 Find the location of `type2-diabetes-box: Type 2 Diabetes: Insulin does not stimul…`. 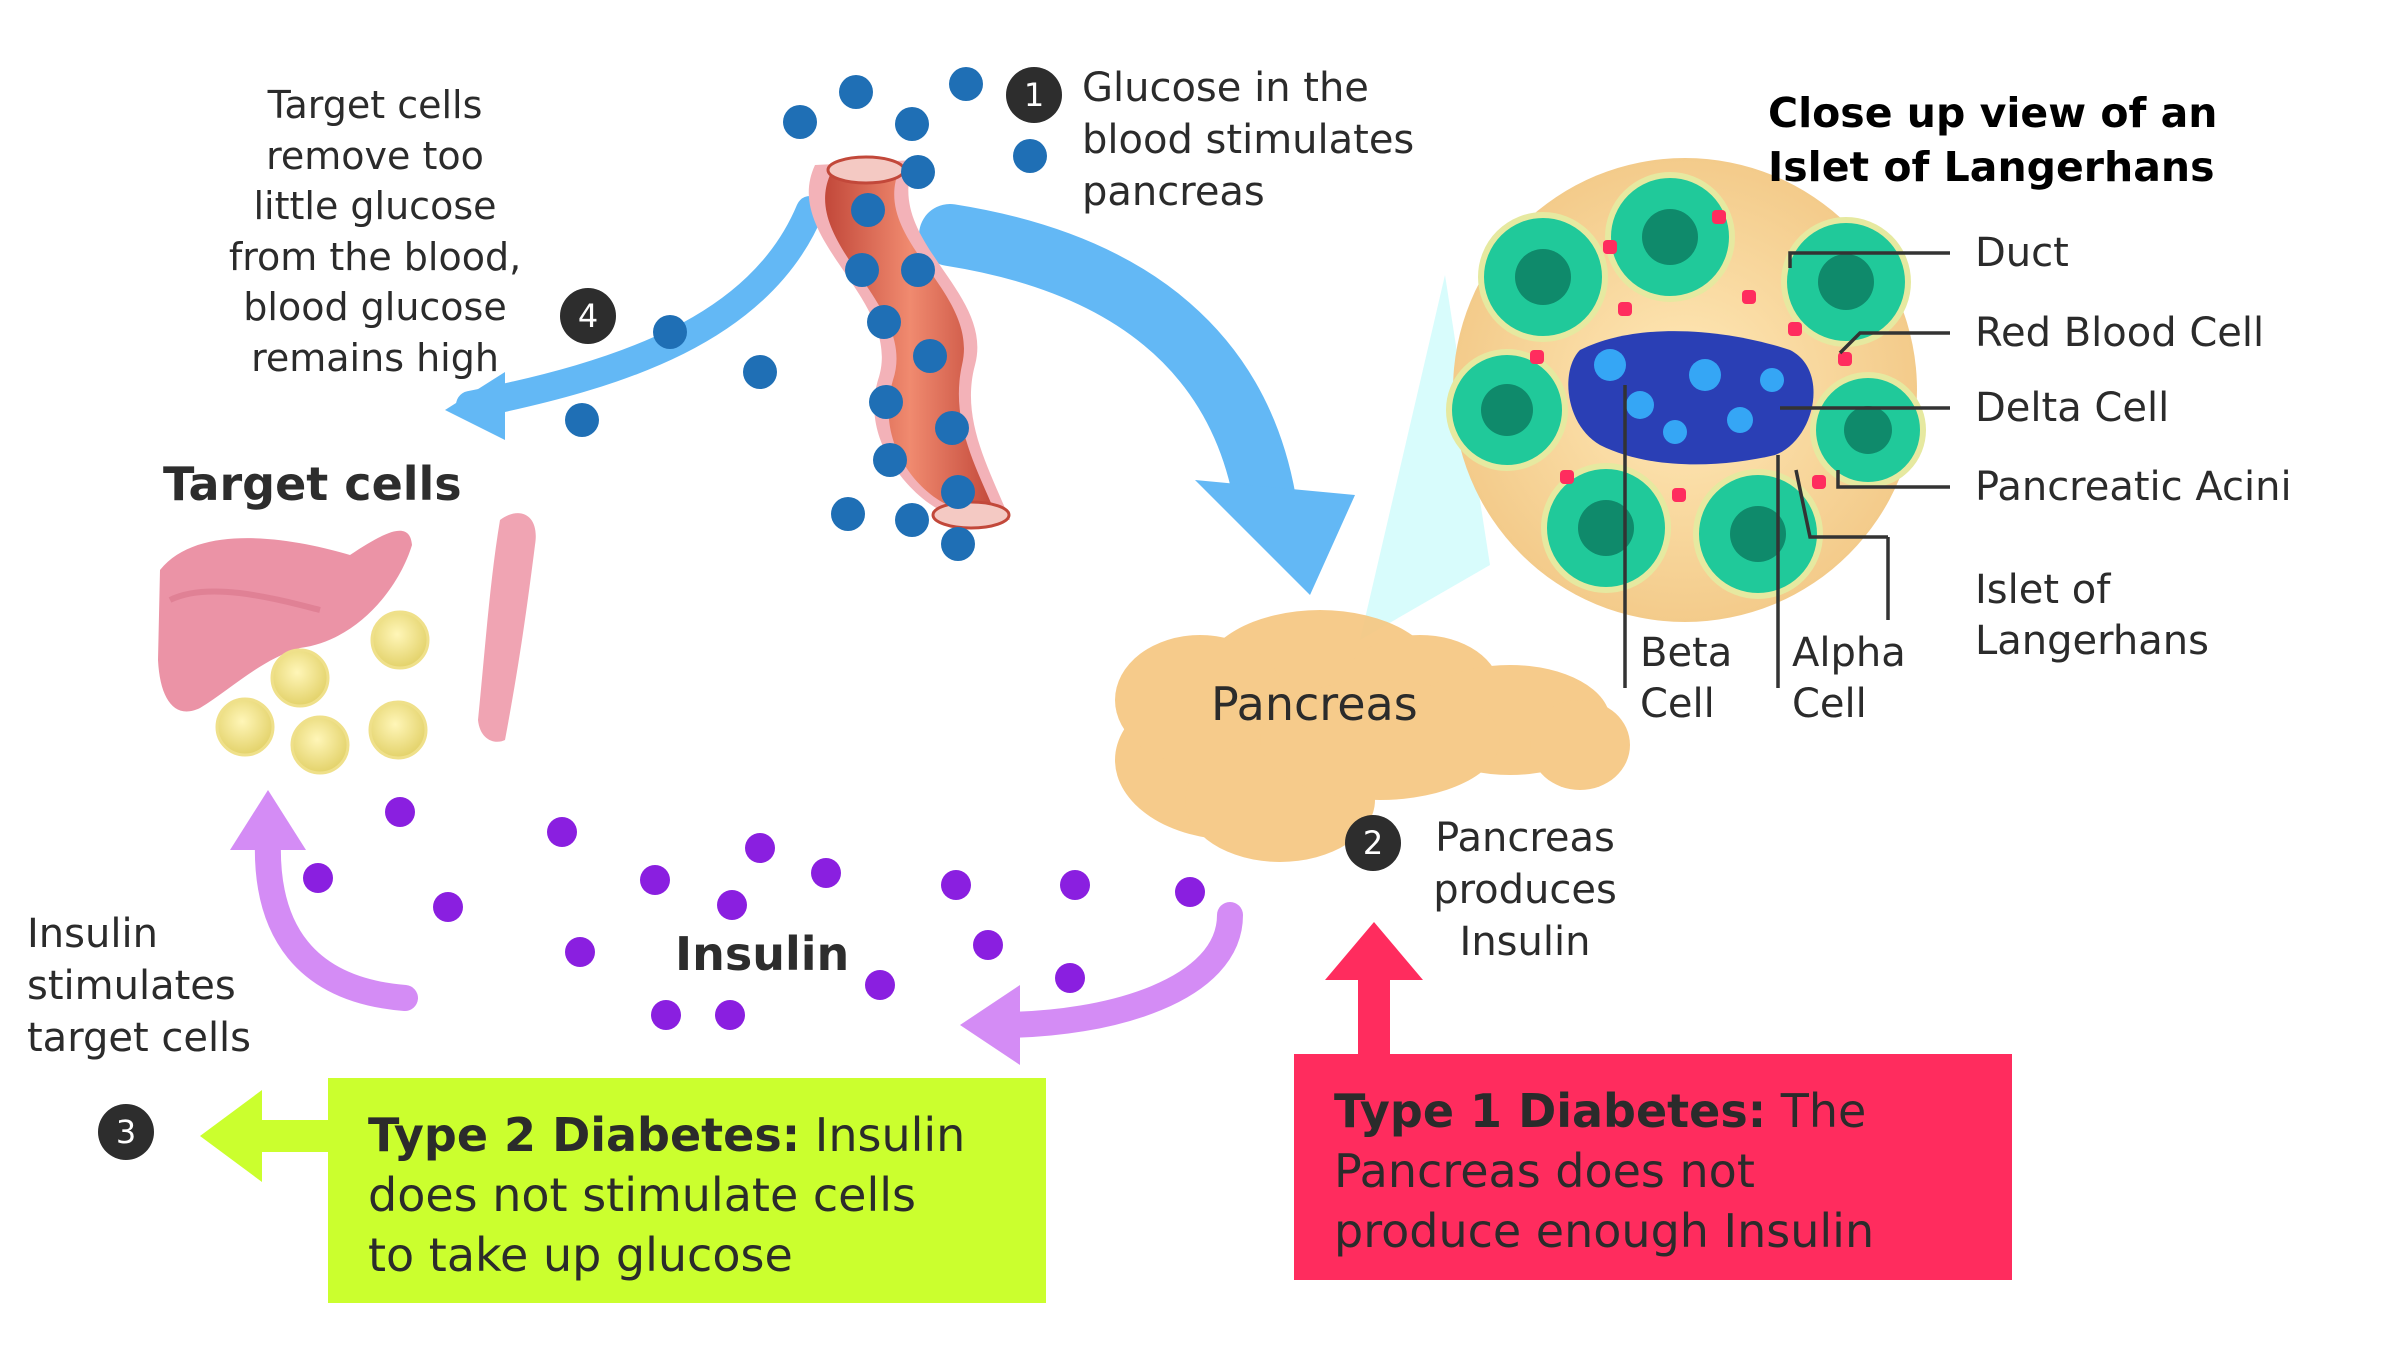

type2-diabetes-box: Type 2 Diabetes: Insulin does not stimul… is located at coordinates (687, 1190).